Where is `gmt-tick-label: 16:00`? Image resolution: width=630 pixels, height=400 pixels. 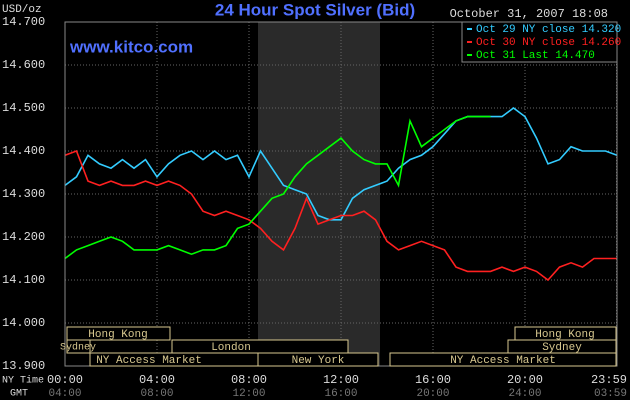 gmt-tick-label: 16:00 is located at coordinates (340, 394).